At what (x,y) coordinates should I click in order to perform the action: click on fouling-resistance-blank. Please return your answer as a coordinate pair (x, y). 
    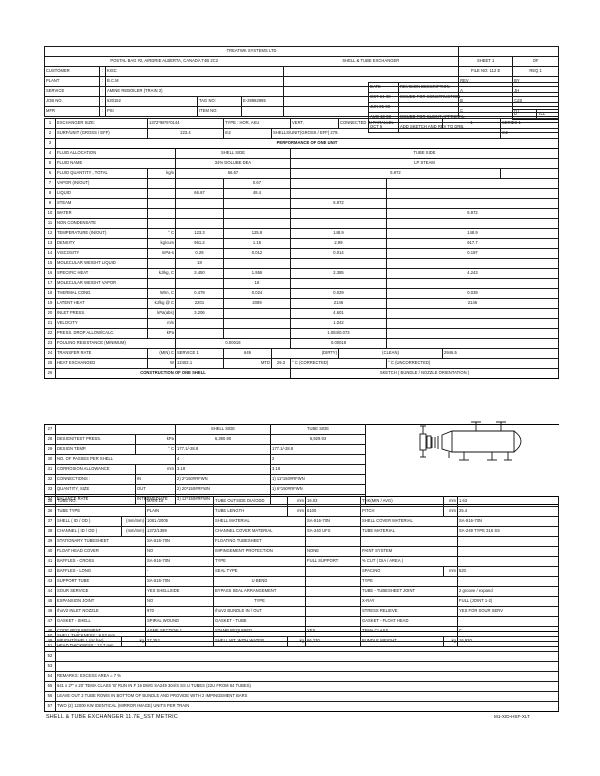
    Looking at the image, I should click on (473, 343).